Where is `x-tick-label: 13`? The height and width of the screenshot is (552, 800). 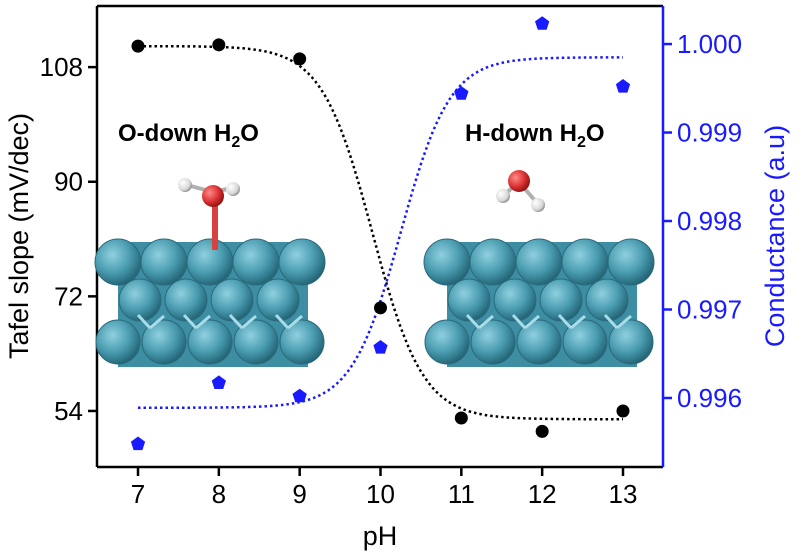 x-tick-label: 13 is located at coordinates (623, 494).